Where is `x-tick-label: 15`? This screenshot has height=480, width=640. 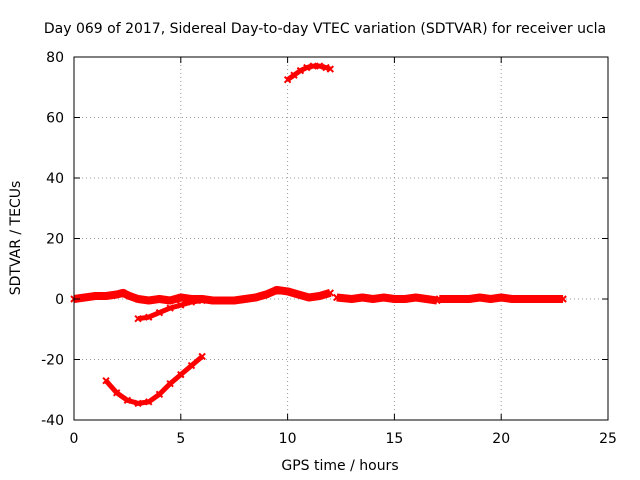
x-tick-label: 15 is located at coordinates (394, 439).